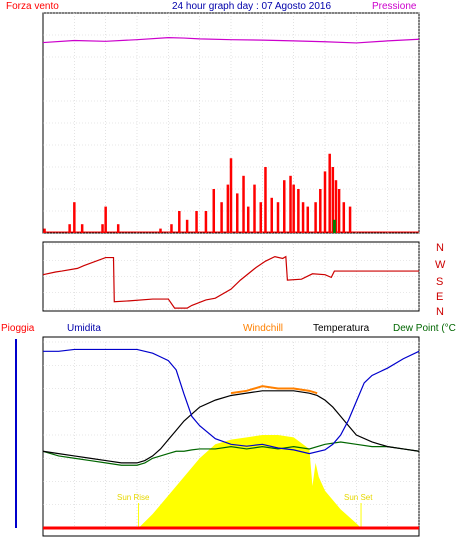  What do you see at coordinates (84, 328) in the screenshot?
I see `humidity-axis-label: Umidita` at bounding box center [84, 328].